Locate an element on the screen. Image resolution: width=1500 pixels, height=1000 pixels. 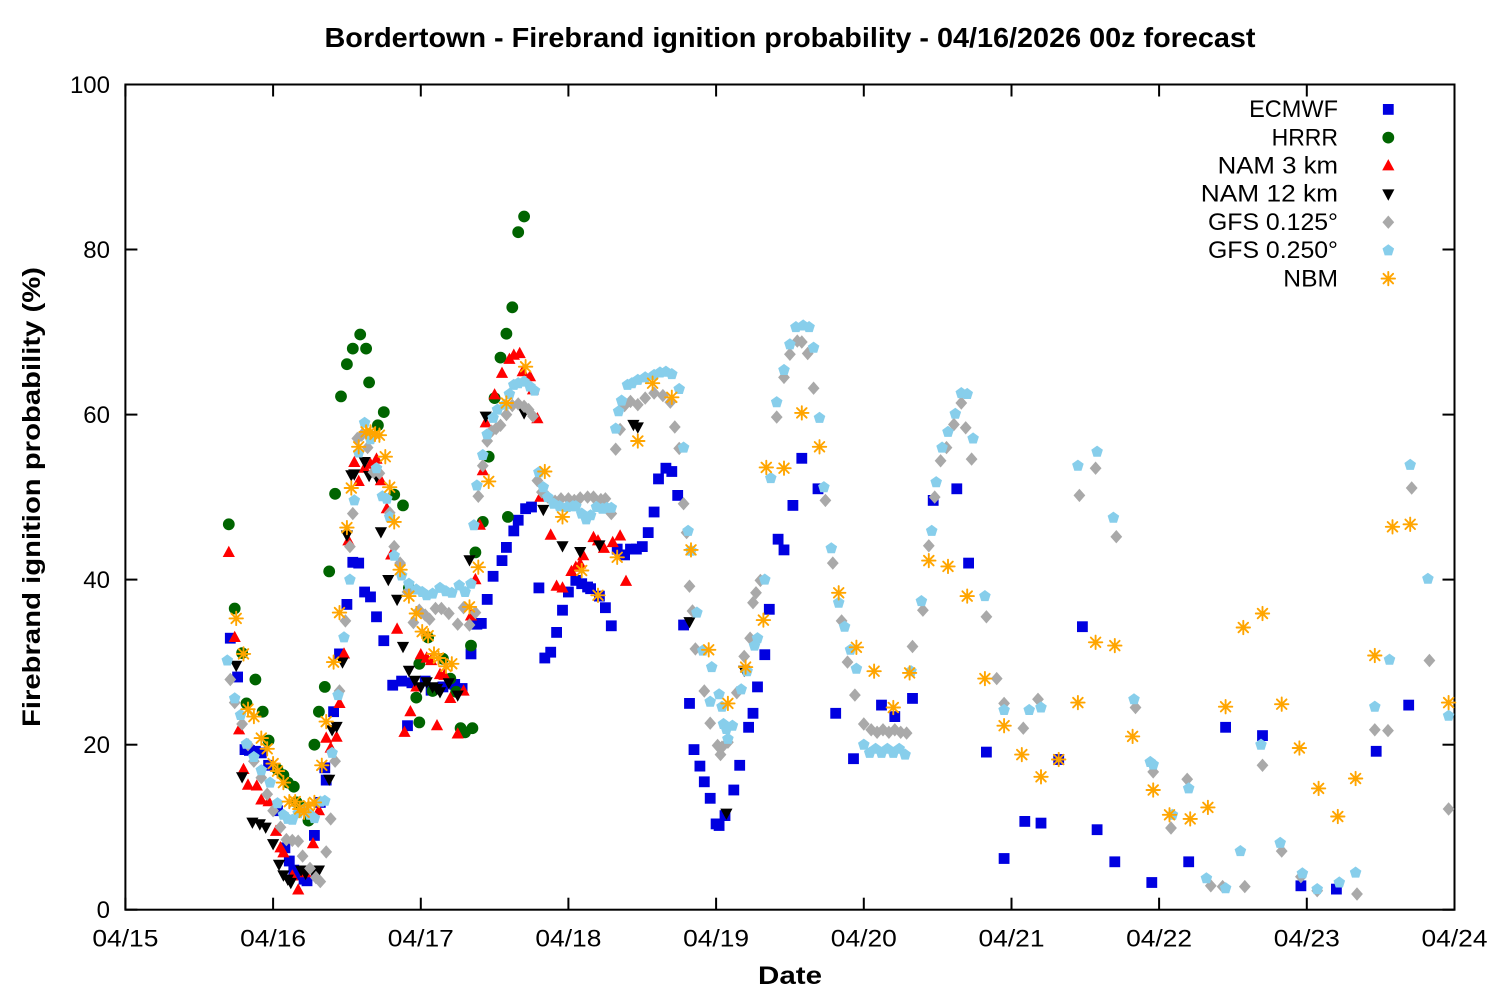
svg-text:Firebrand ignition probability: Firebrand ignition probability (%) is located at coordinates (32, 497).